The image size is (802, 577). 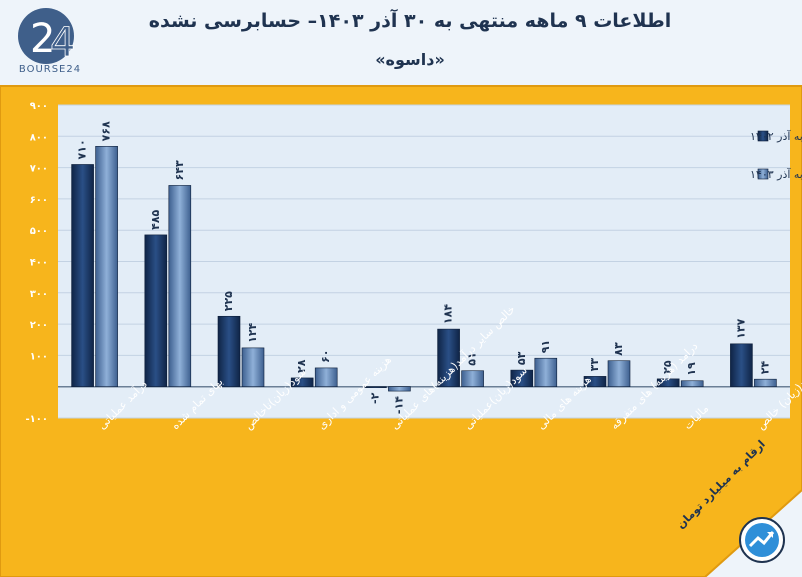 I want to click on y-tick-label: ۷۰۰, so click(x=39, y=169).